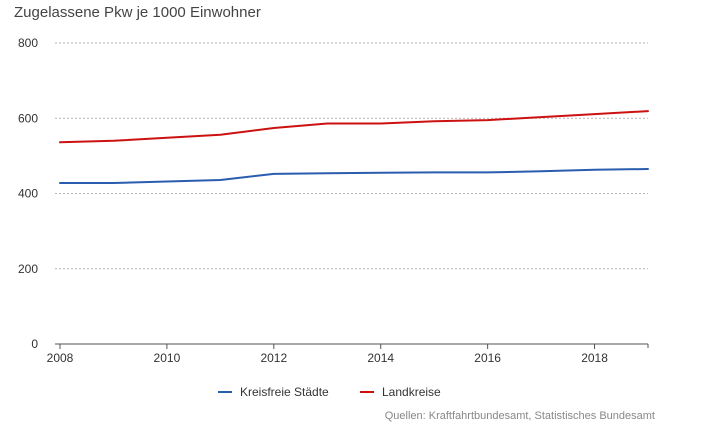 The image size is (722, 439). Describe the element at coordinates (354, 176) in the screenshot. I see `series-line-kreisfreie-staedte` at that location.